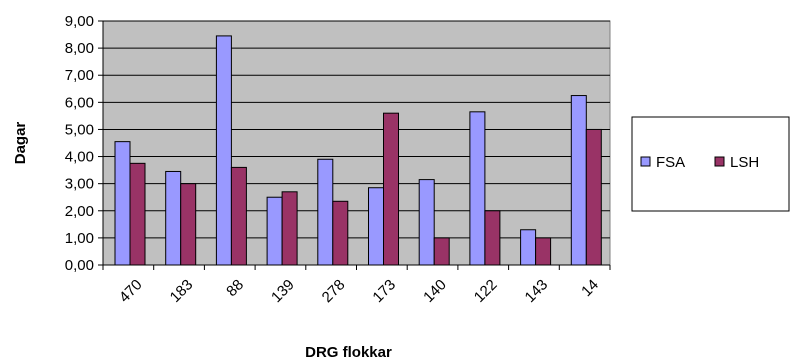 The image size is (793, 363). What do you see at coordinates (384, 291) in the screenshot?
I see `x-tick-label: 173` at bounding box center [384, 291].